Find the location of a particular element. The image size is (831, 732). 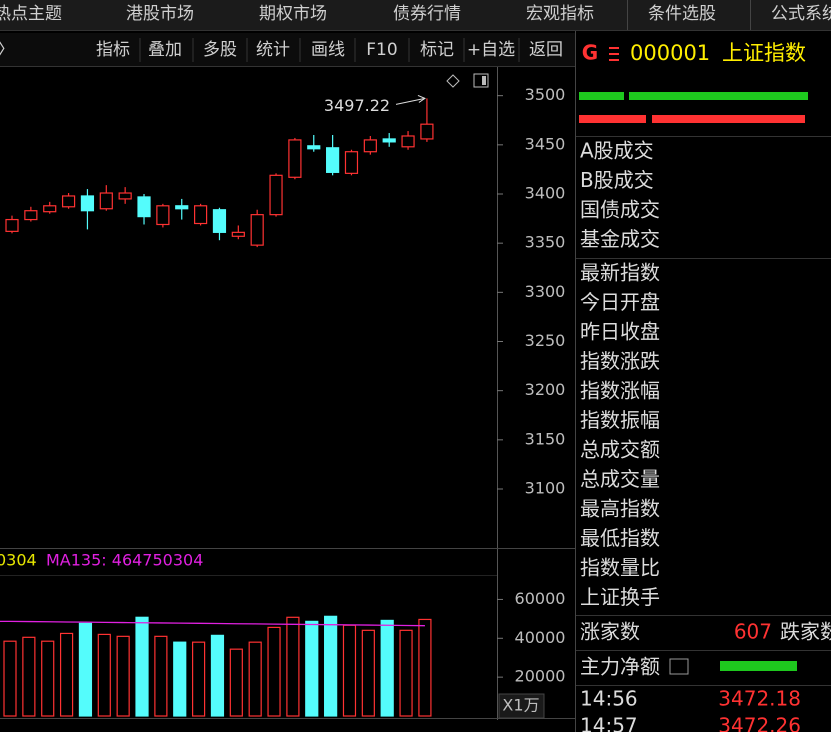

index-label: 指数涨跌 is located at coordinates (620, 361).